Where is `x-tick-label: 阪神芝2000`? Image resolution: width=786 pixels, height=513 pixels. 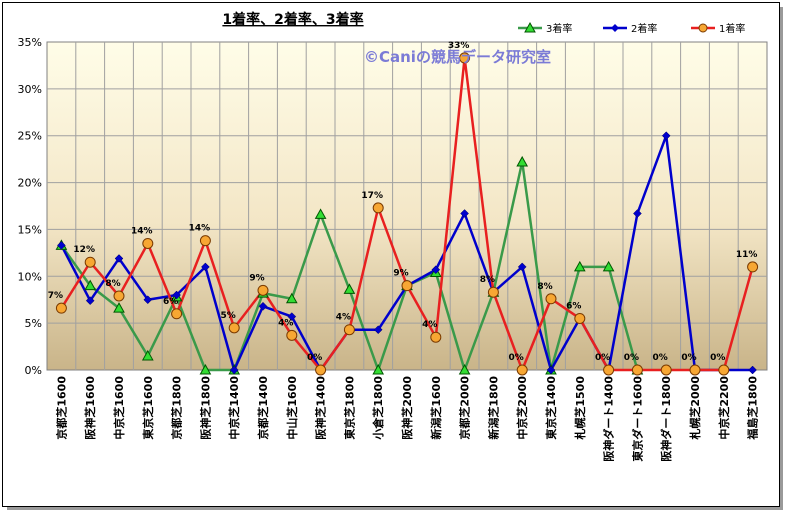
x-tick-label: 阪神芝2000 is located at coordinates (407, 408).